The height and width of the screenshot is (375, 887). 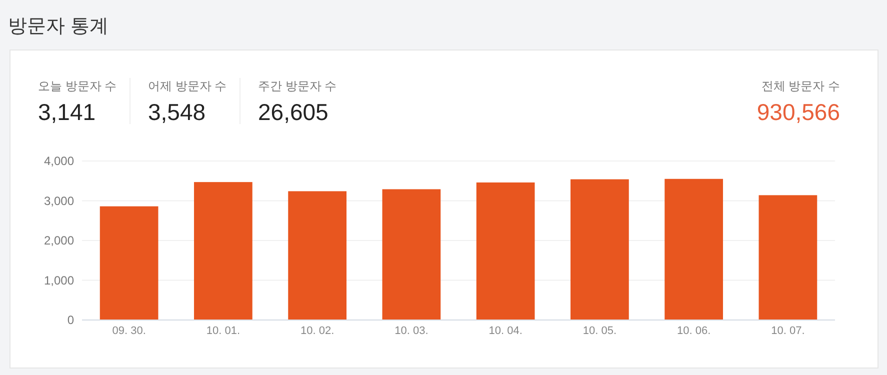 What do you see at coordinates (58, 26) in the screenshot?
I see `title: 방문자 통계` at bounding box center [58, 26].